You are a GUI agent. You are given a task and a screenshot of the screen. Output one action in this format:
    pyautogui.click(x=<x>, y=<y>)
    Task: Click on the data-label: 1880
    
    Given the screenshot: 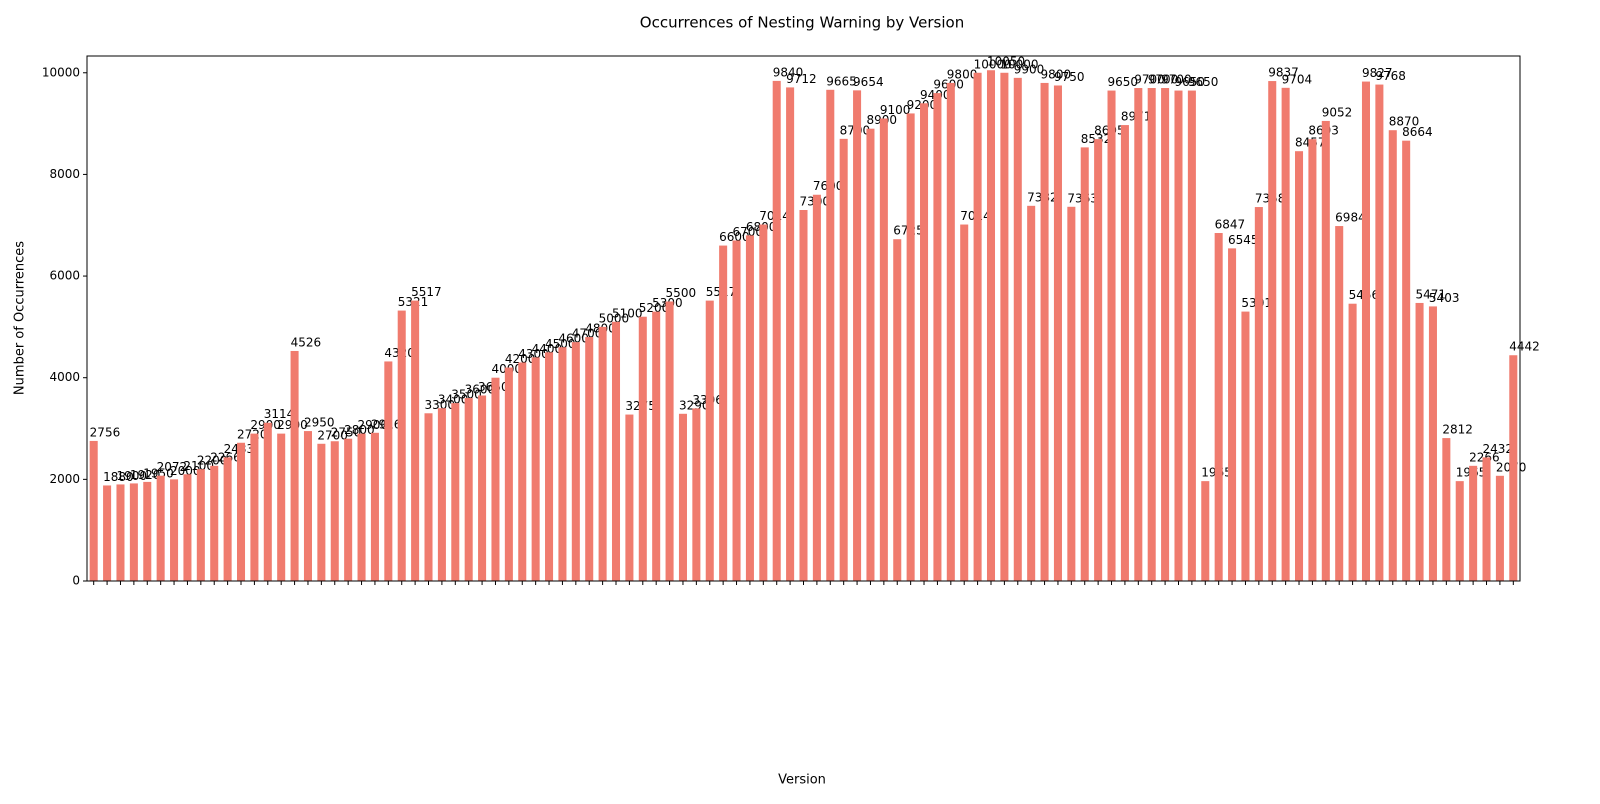 What is the action you would take?
    pyautogui.click(x=118, y=477)
    